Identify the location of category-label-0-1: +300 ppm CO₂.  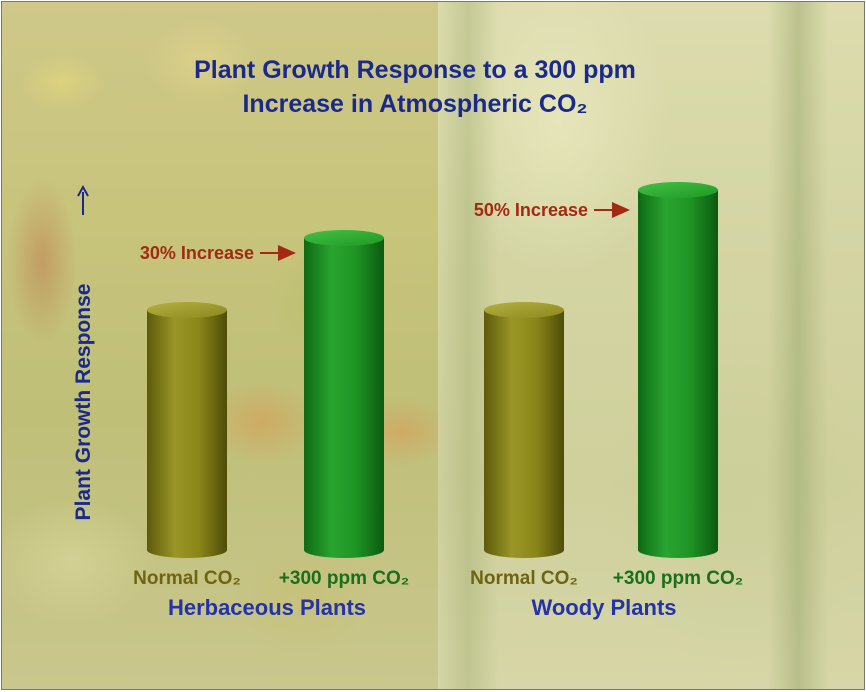
(344, 578).